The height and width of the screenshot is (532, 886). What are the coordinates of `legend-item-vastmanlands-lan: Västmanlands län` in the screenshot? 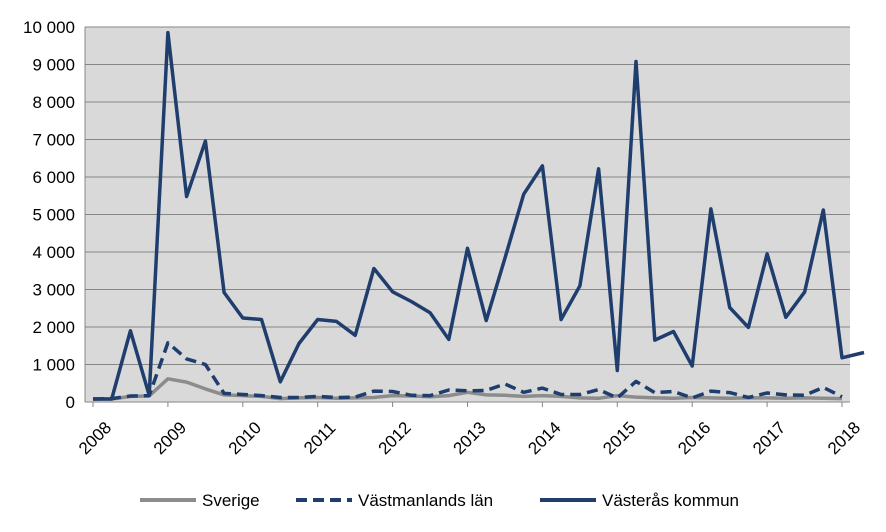 It's located at (394, 500).